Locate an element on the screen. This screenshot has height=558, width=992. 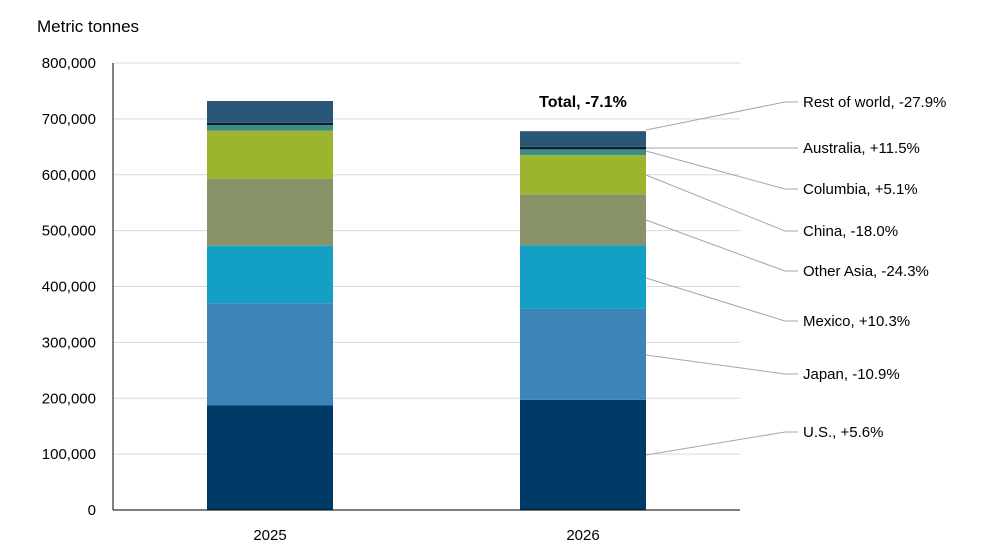
x-tick-label: 2025 is located at coordinates (269, 535).